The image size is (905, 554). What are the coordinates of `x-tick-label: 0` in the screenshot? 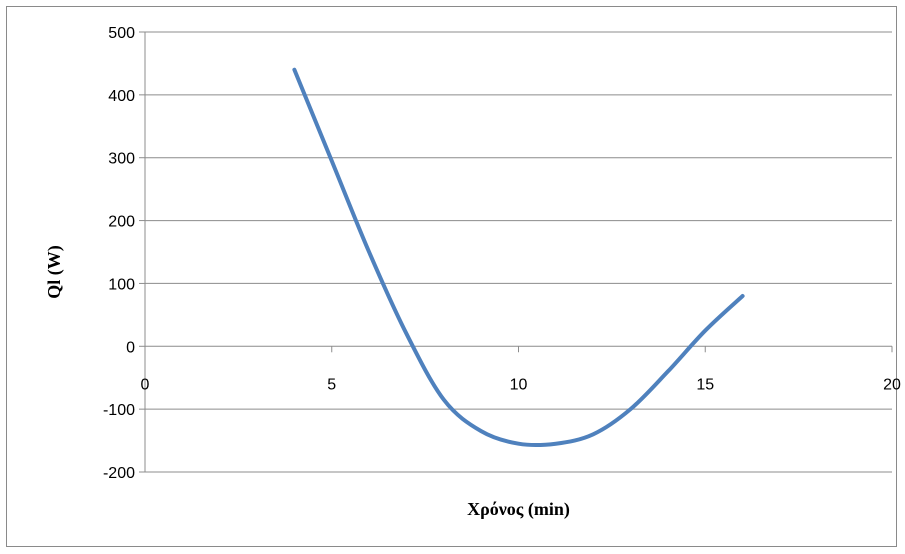 It's located at (145, 384).